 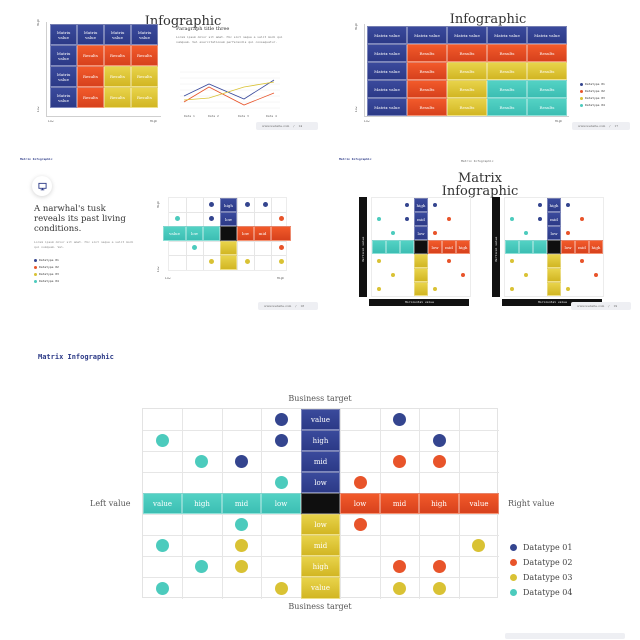 What do you see at coordinates (615, 306) in the screenshot?
I see `page-number: 19` at bounding box center [615, 306].